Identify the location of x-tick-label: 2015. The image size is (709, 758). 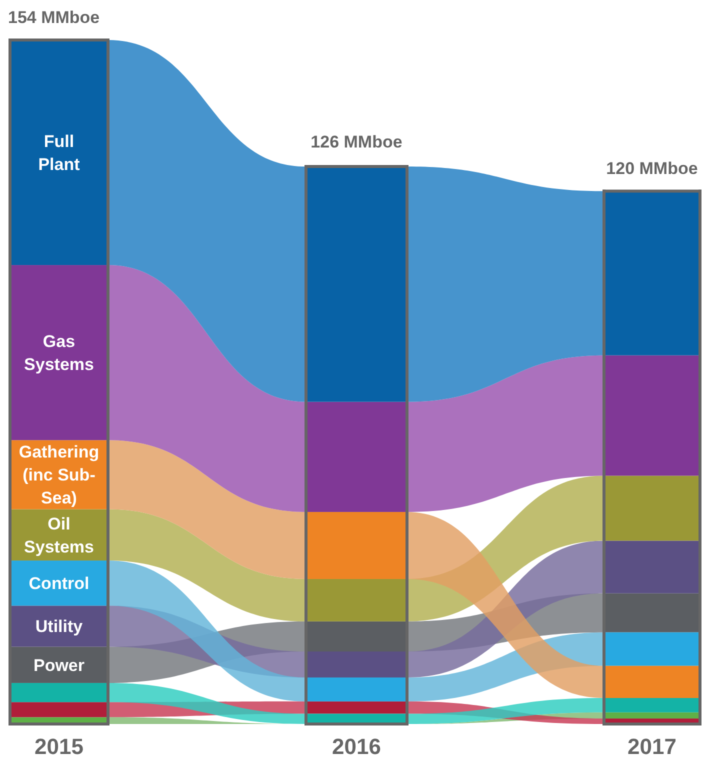
(59, 746).